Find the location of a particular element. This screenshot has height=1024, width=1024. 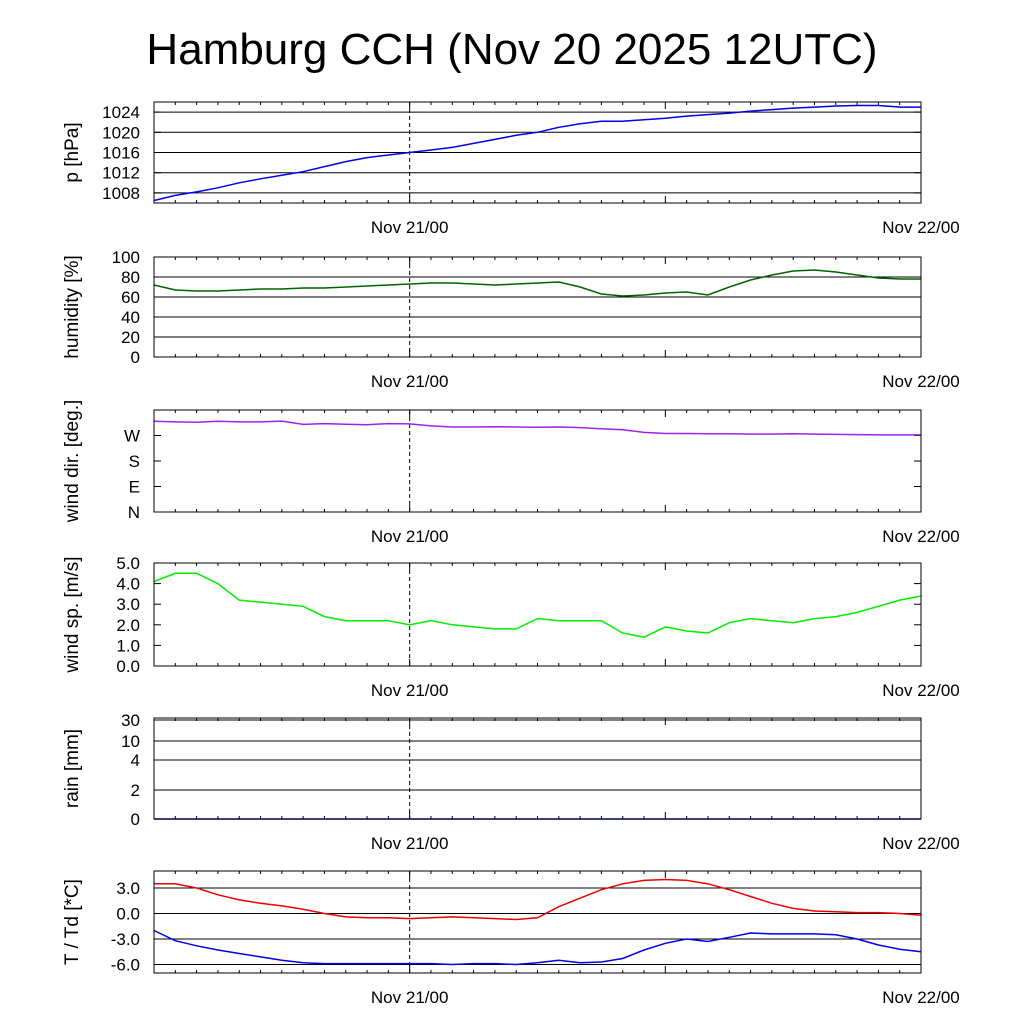

y-tick-label: 1012 is located at coordinates (121, 173).